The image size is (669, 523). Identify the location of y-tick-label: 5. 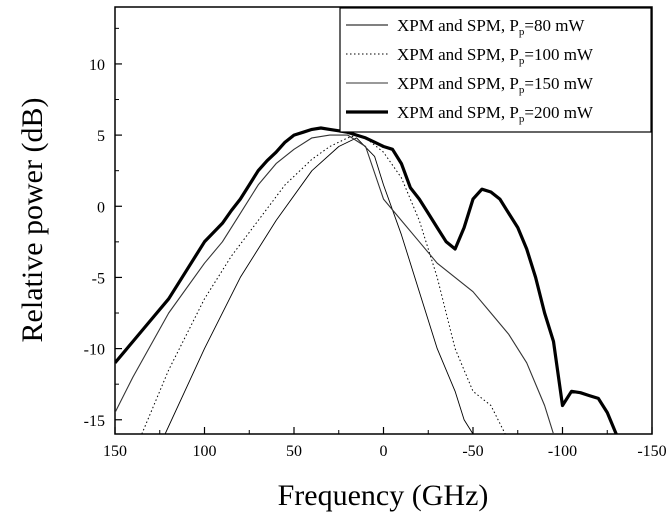
(101, 136).